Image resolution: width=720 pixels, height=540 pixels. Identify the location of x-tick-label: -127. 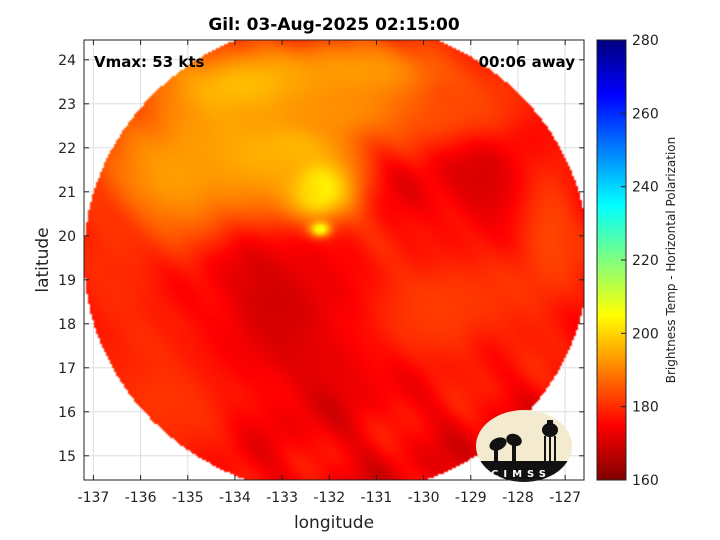
(565, 498).